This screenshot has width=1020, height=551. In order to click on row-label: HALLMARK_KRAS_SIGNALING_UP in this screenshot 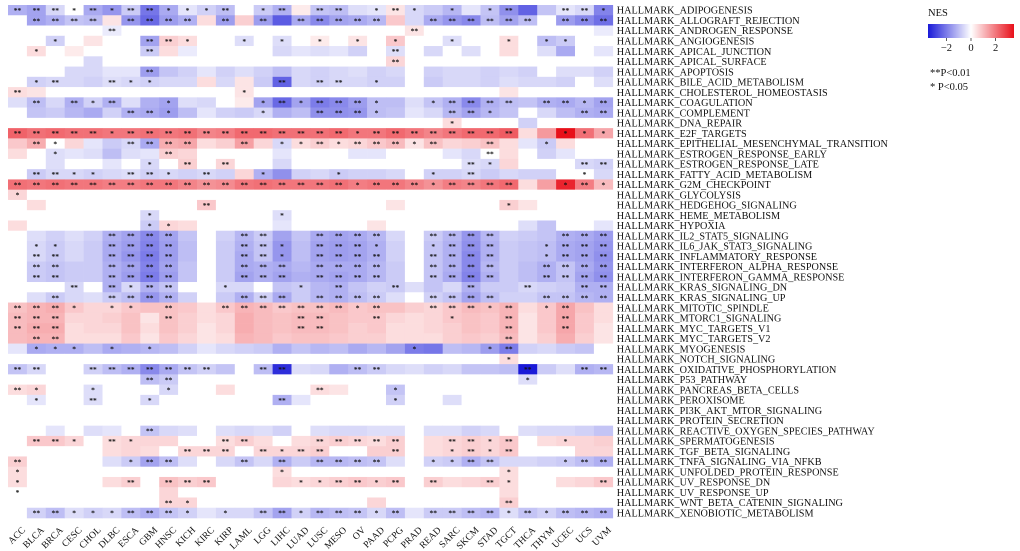, I will do `click(701, 298)`.